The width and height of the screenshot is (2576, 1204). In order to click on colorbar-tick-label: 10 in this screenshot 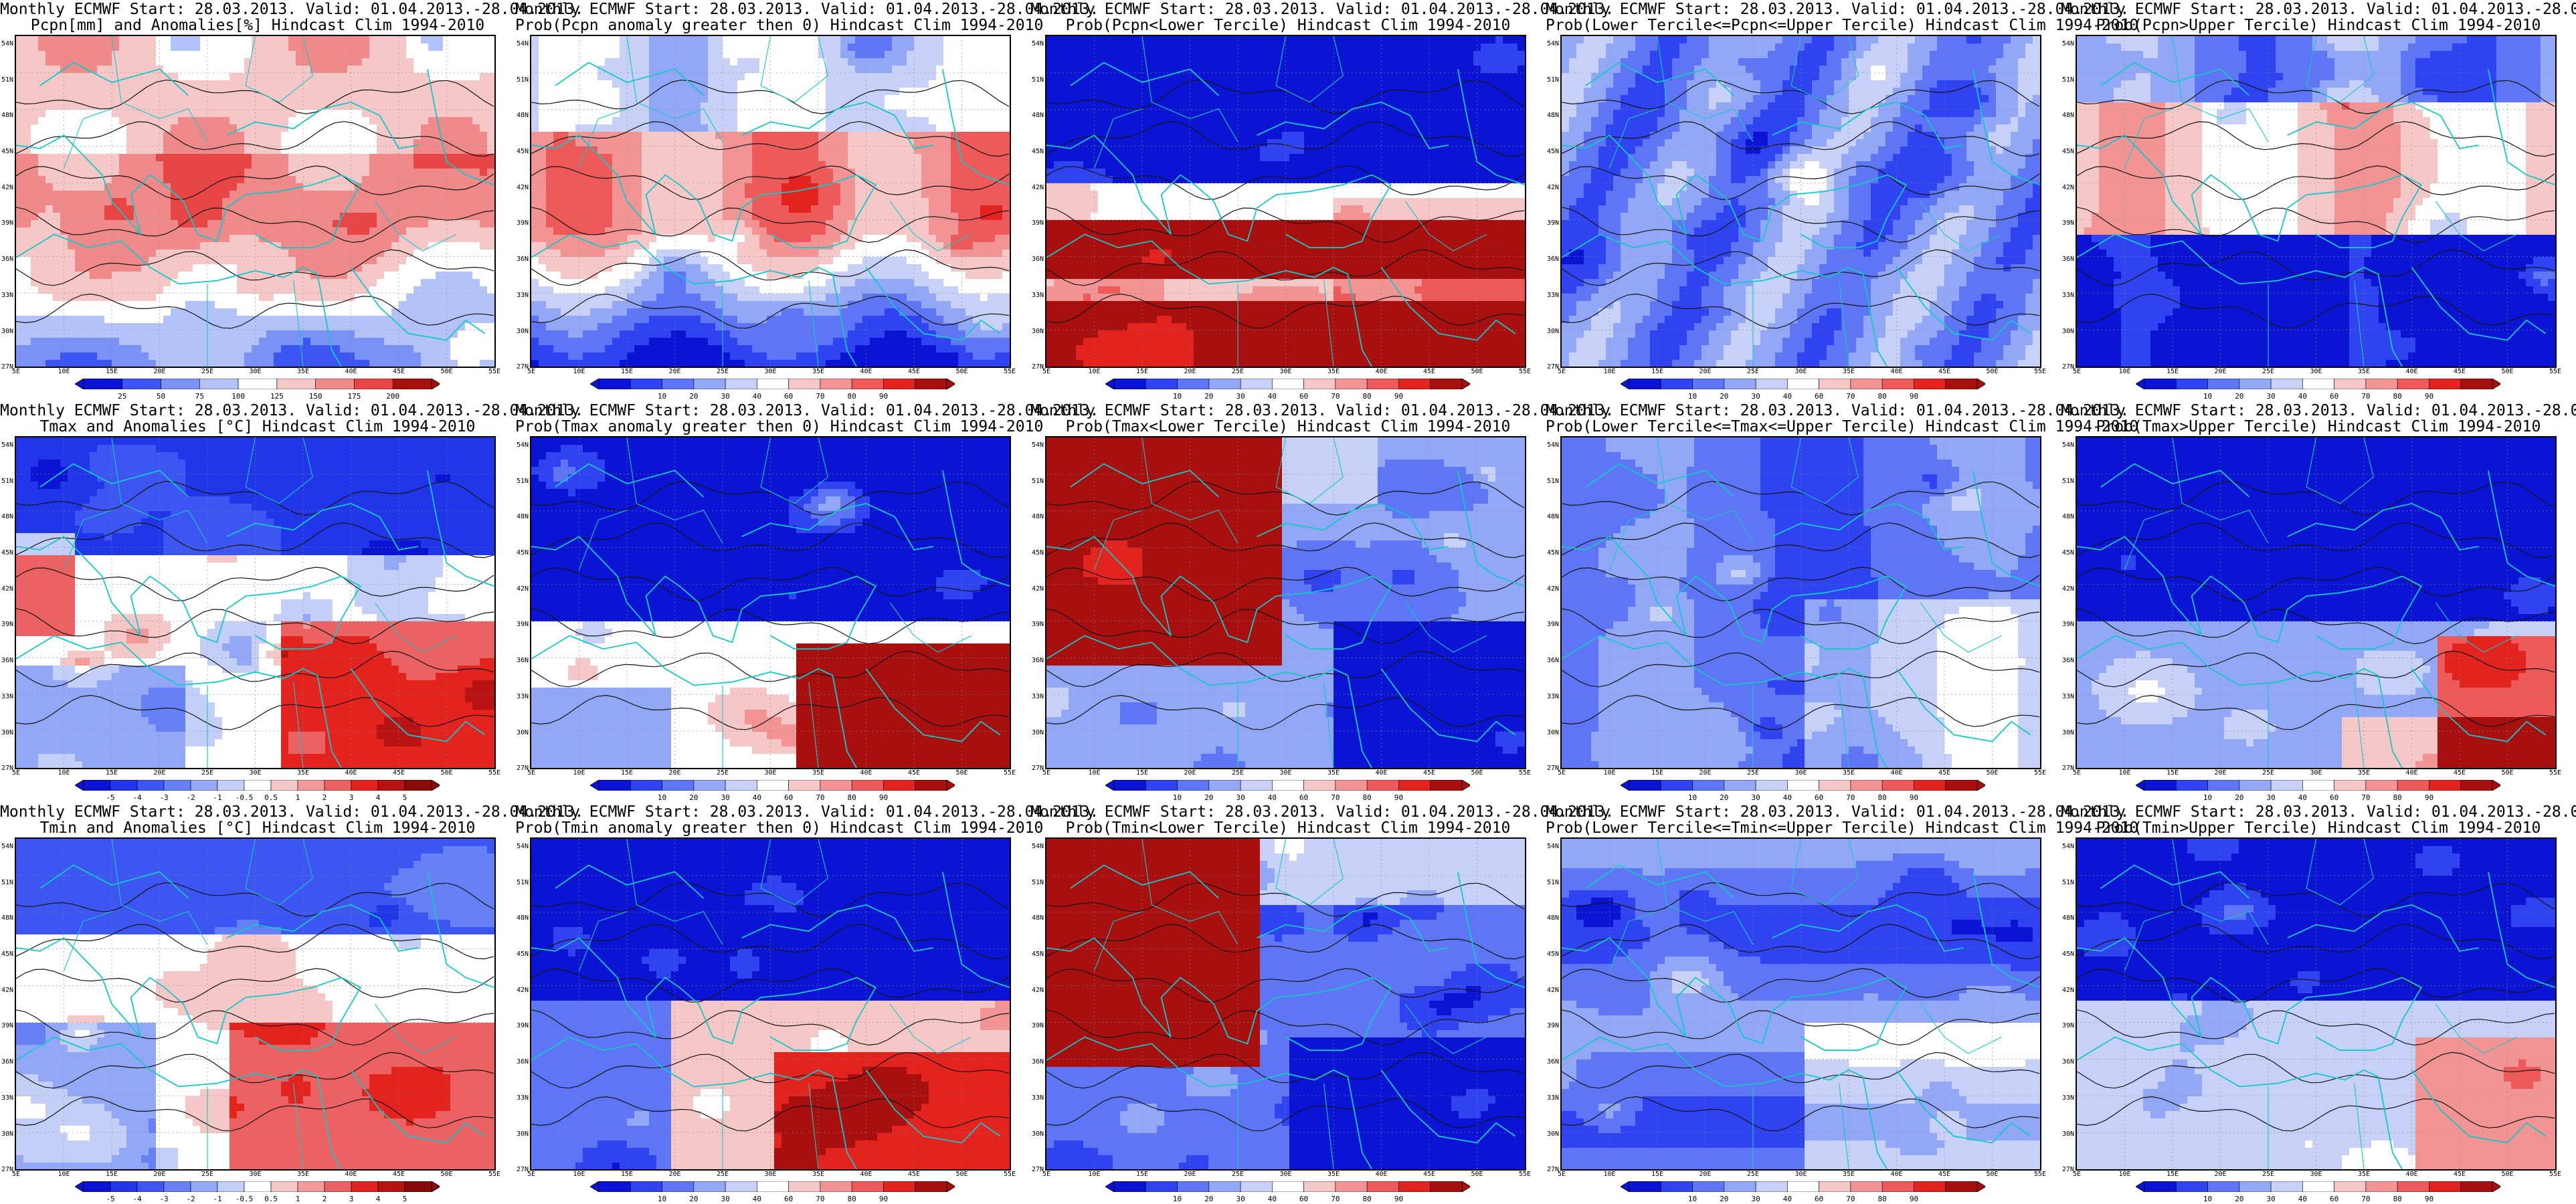, I will do `click(662, 1199)`.